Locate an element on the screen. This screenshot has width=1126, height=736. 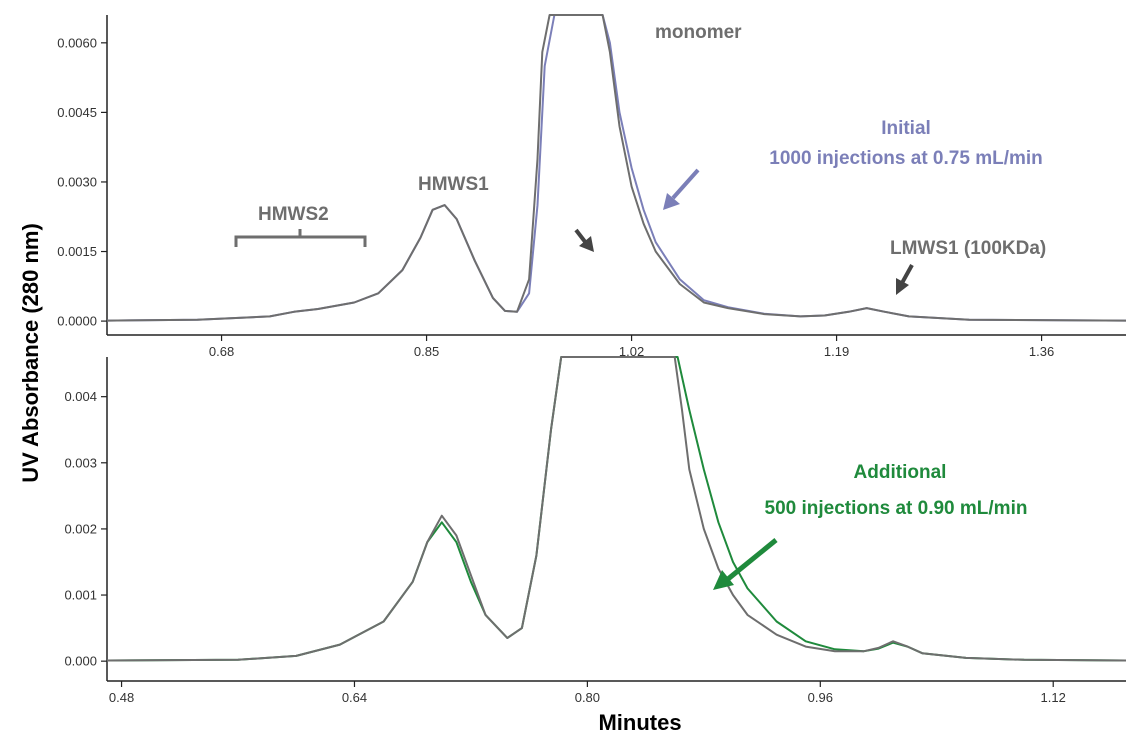
additional-detail: 500 injections at 0.90 mL/min is located at coordinates (896, 508).